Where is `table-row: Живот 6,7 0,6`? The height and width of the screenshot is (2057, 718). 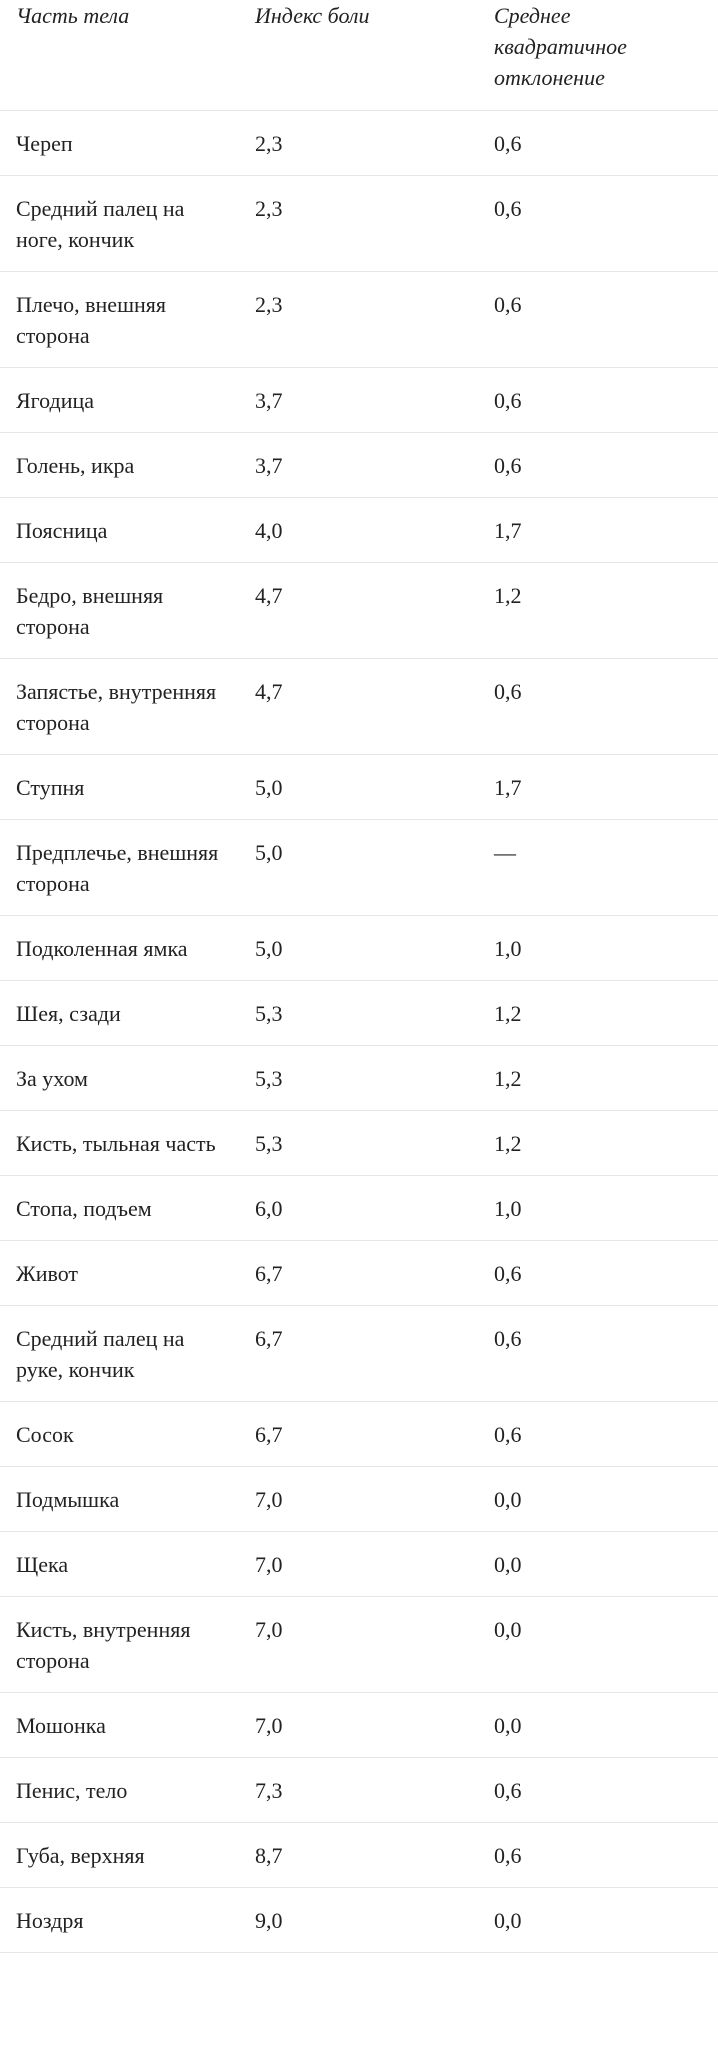 table-row: Живот 6,7 0,6 is located at coordinates (359, 1273).